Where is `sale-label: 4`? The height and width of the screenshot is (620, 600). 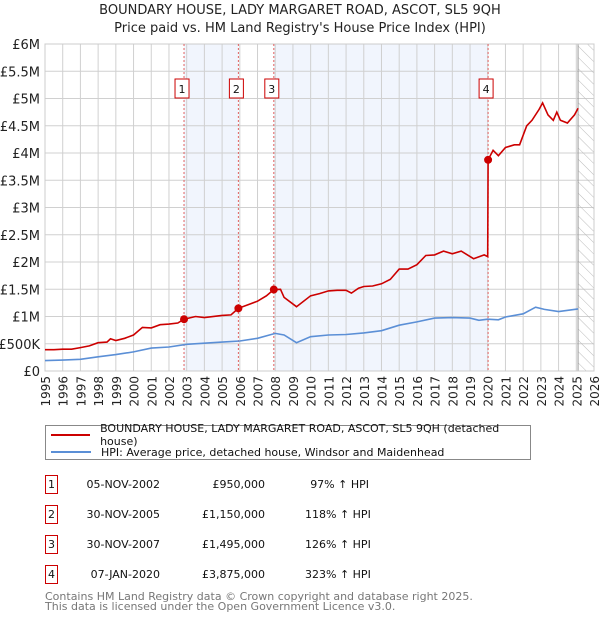 sale-label: 4 is located at coordinates (486, 89).